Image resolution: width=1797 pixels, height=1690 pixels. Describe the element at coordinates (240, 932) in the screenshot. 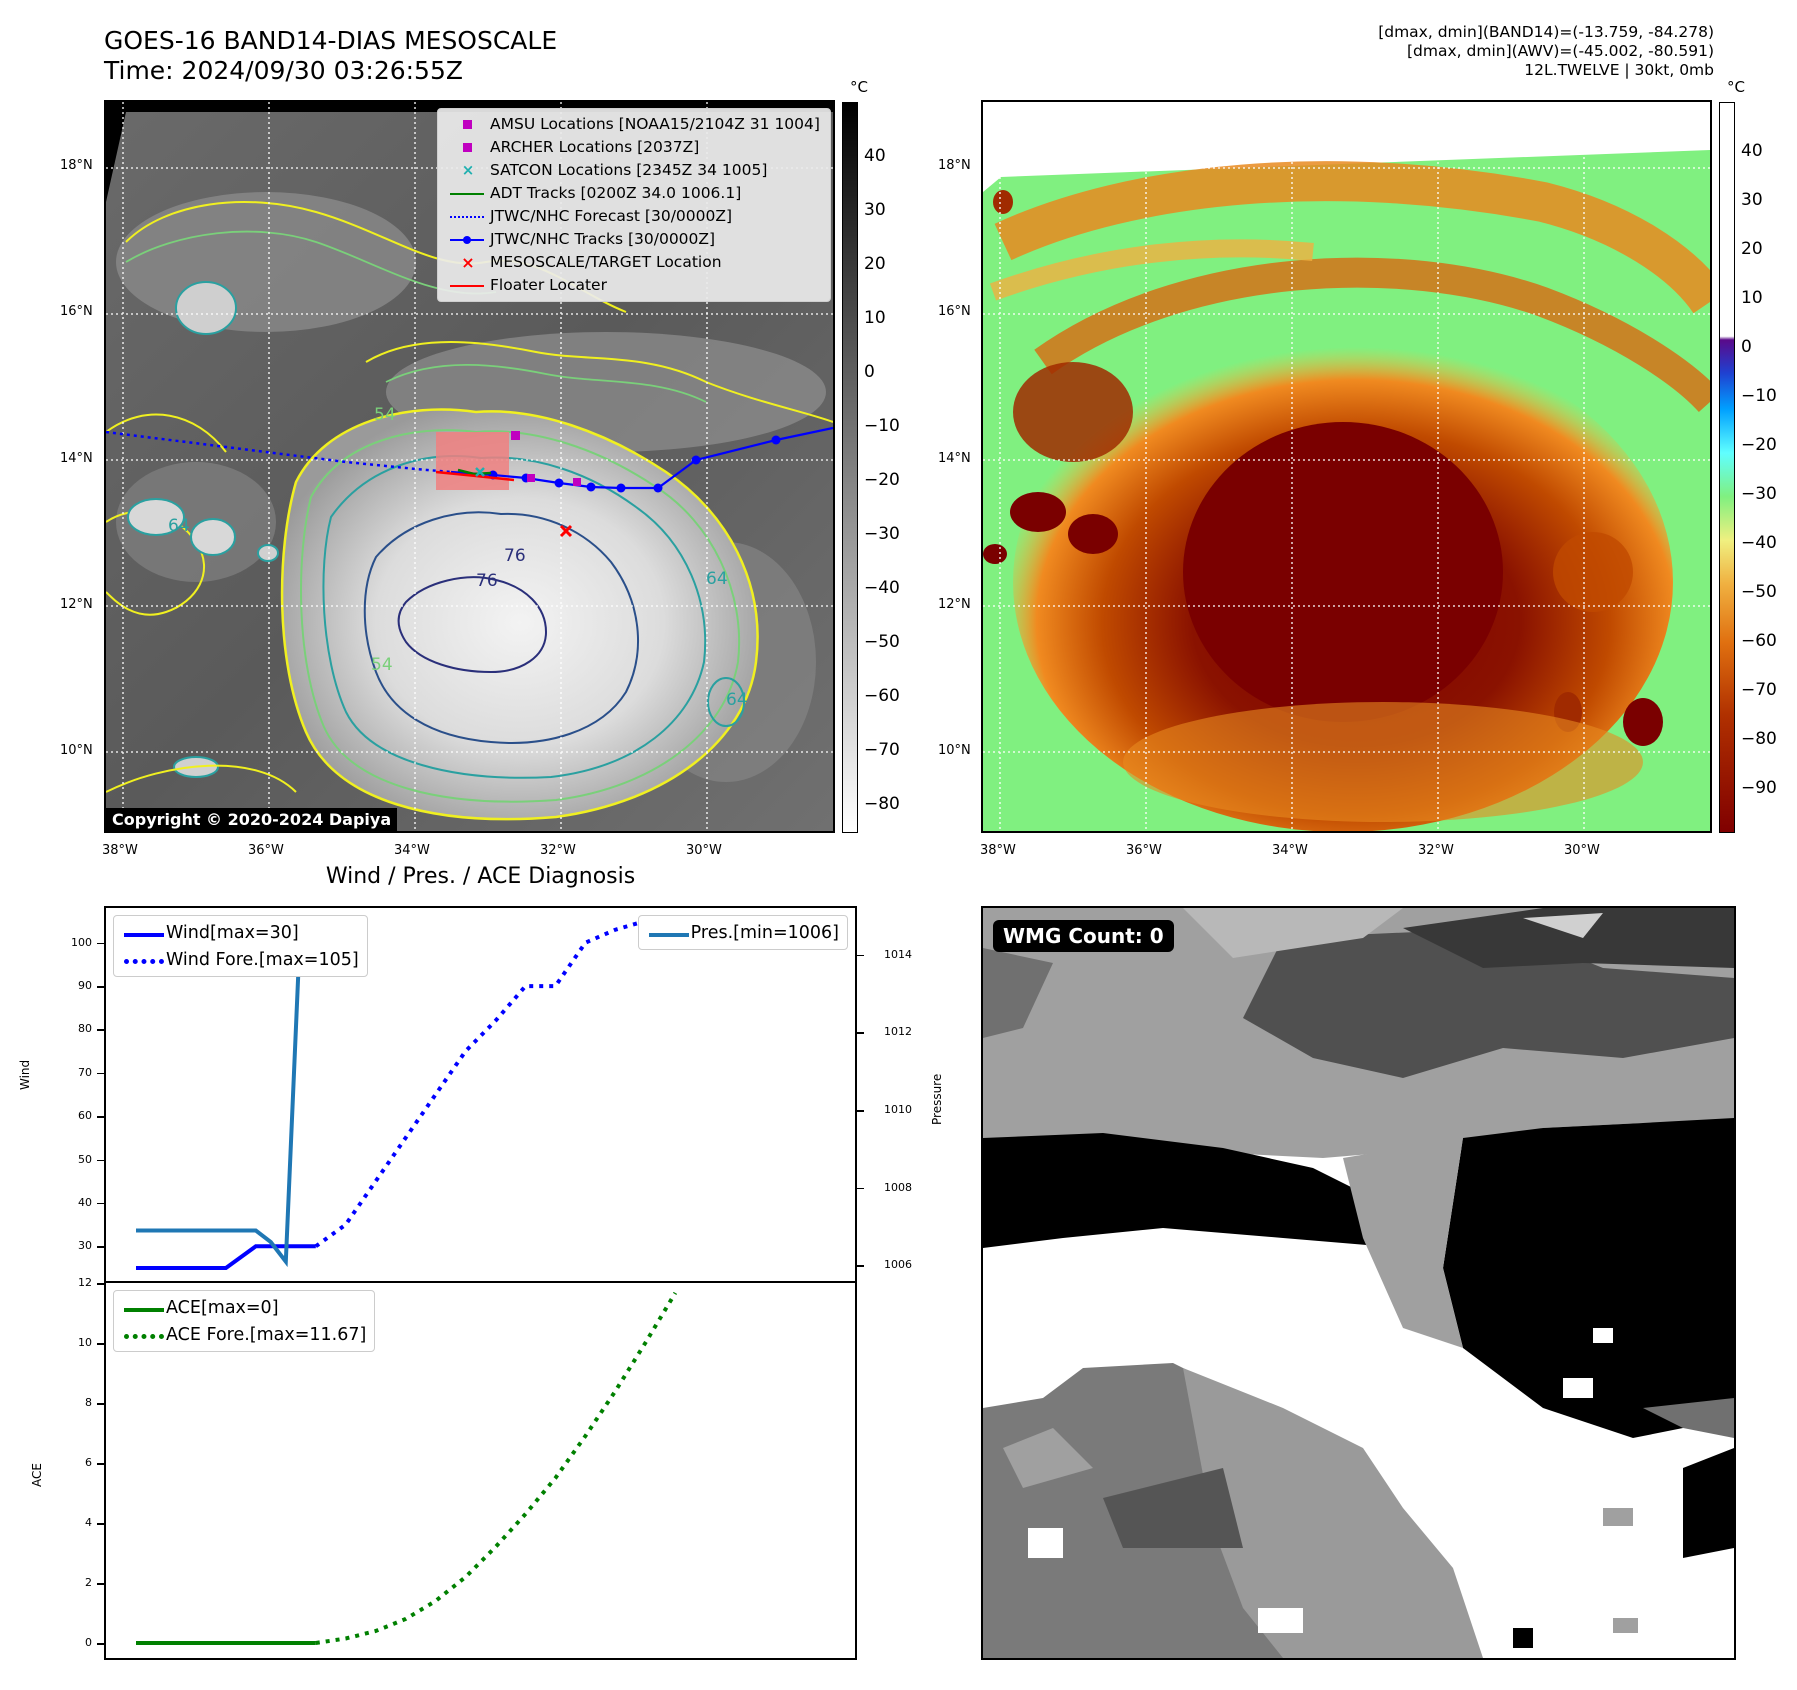

I see `legend-item-wind: Wind[max=30]` at that location.